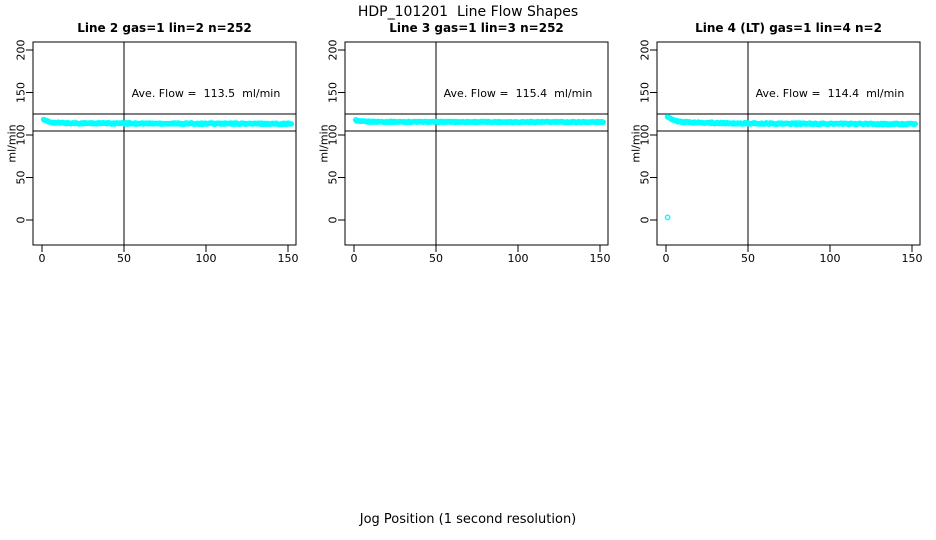  What do you see at coordinates (830, 93) in the screenshot?
I see `panel-3-ave-flow-annotation: Ave. Flow = 114.4 ml/min` at bounding box center [830, 93].